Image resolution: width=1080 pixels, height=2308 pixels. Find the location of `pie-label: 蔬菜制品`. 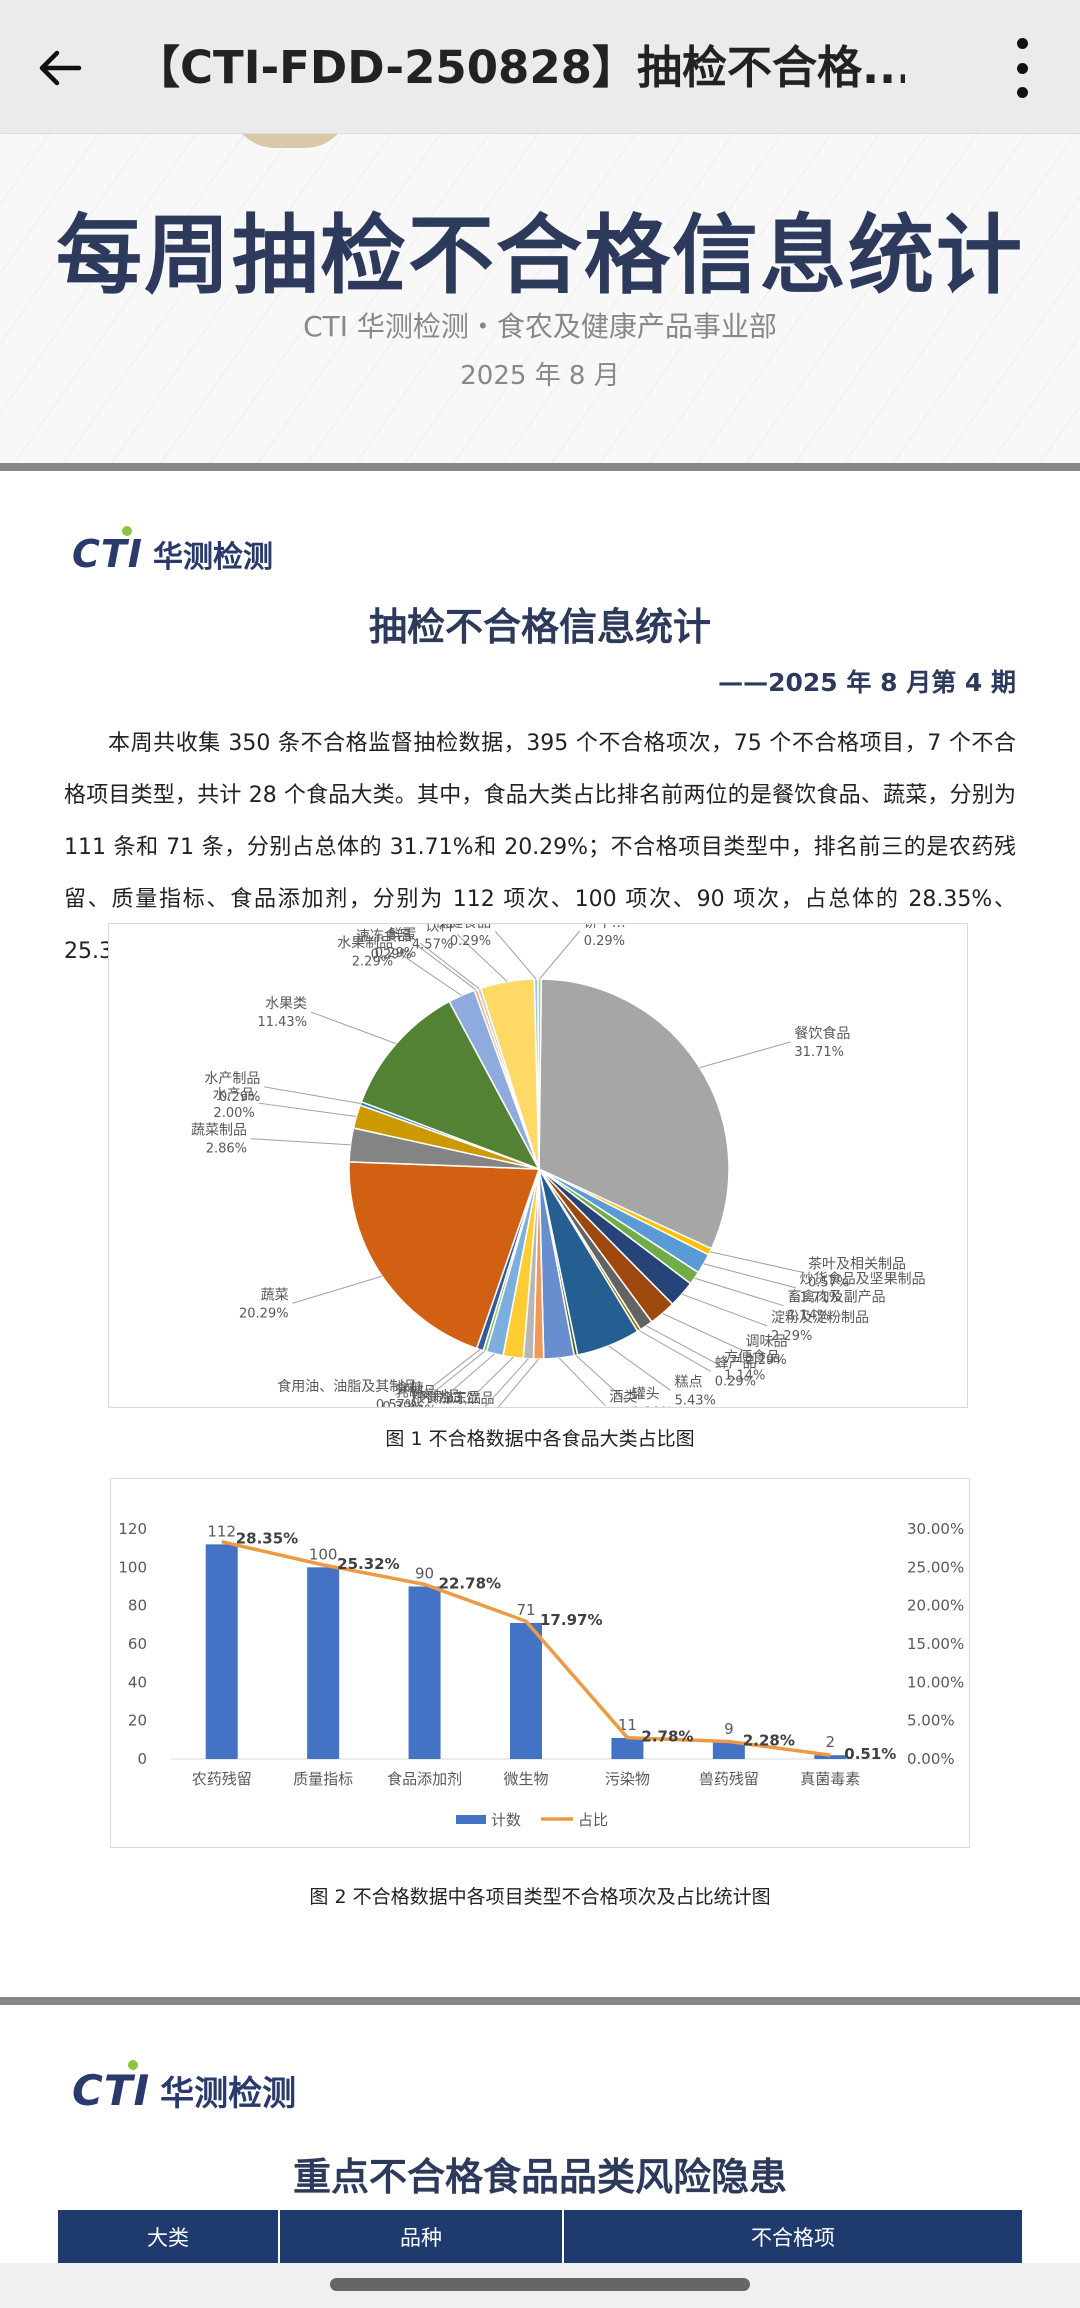

pie-label: 蔬菜制品 is located at coordinates (219, 1131).